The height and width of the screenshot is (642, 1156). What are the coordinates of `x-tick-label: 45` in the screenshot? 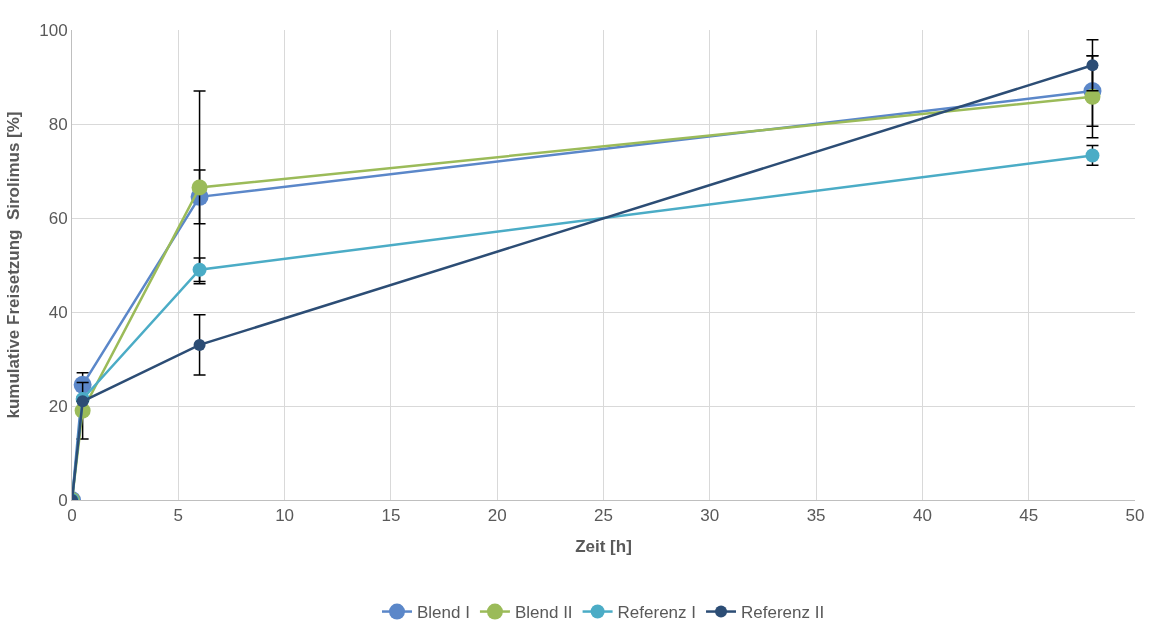 It's located at (1029, 516).